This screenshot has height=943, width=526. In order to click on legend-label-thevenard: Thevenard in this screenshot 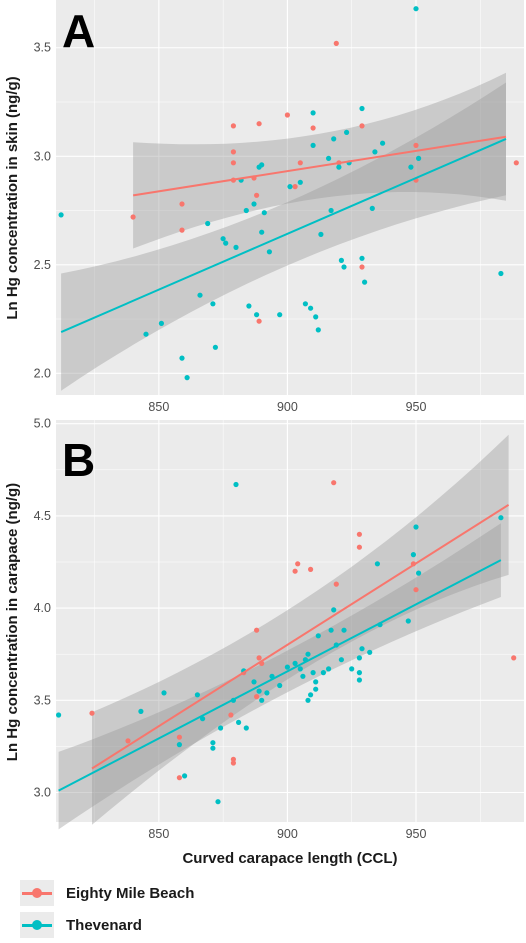, I will do `click(104, 925)`.